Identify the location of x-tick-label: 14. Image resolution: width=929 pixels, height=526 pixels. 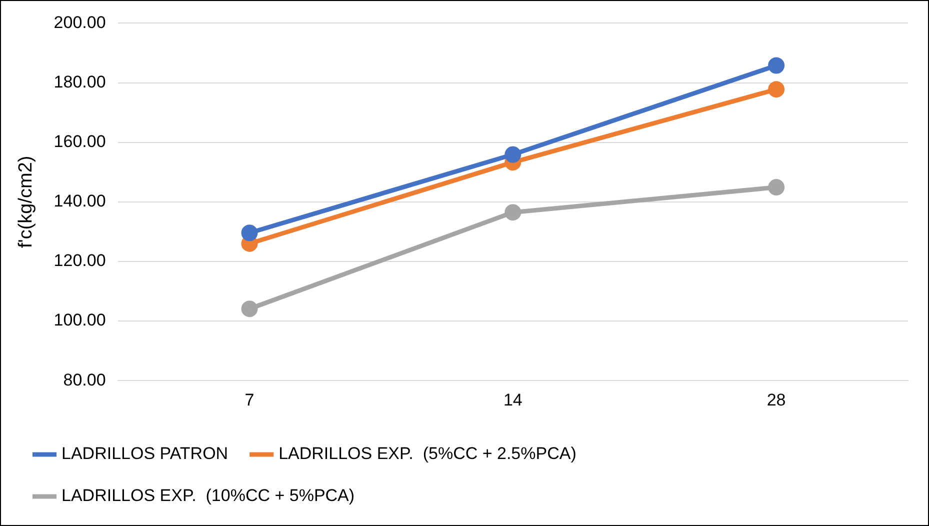
(512, 400).